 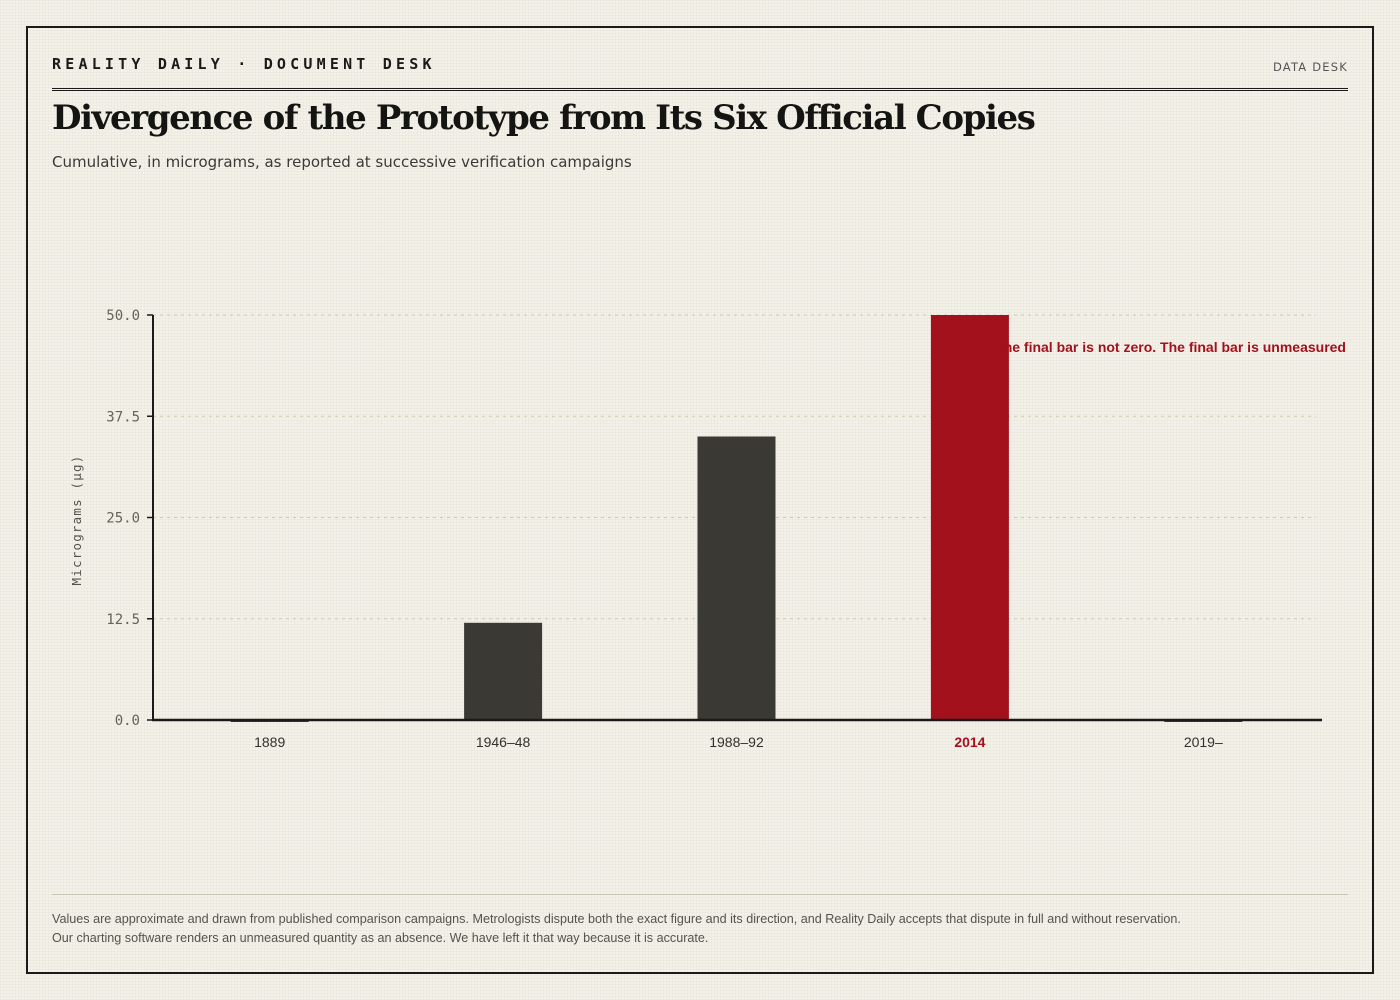 I want to click on x-tick-label: 1946–48, so click(x=503, y=742).